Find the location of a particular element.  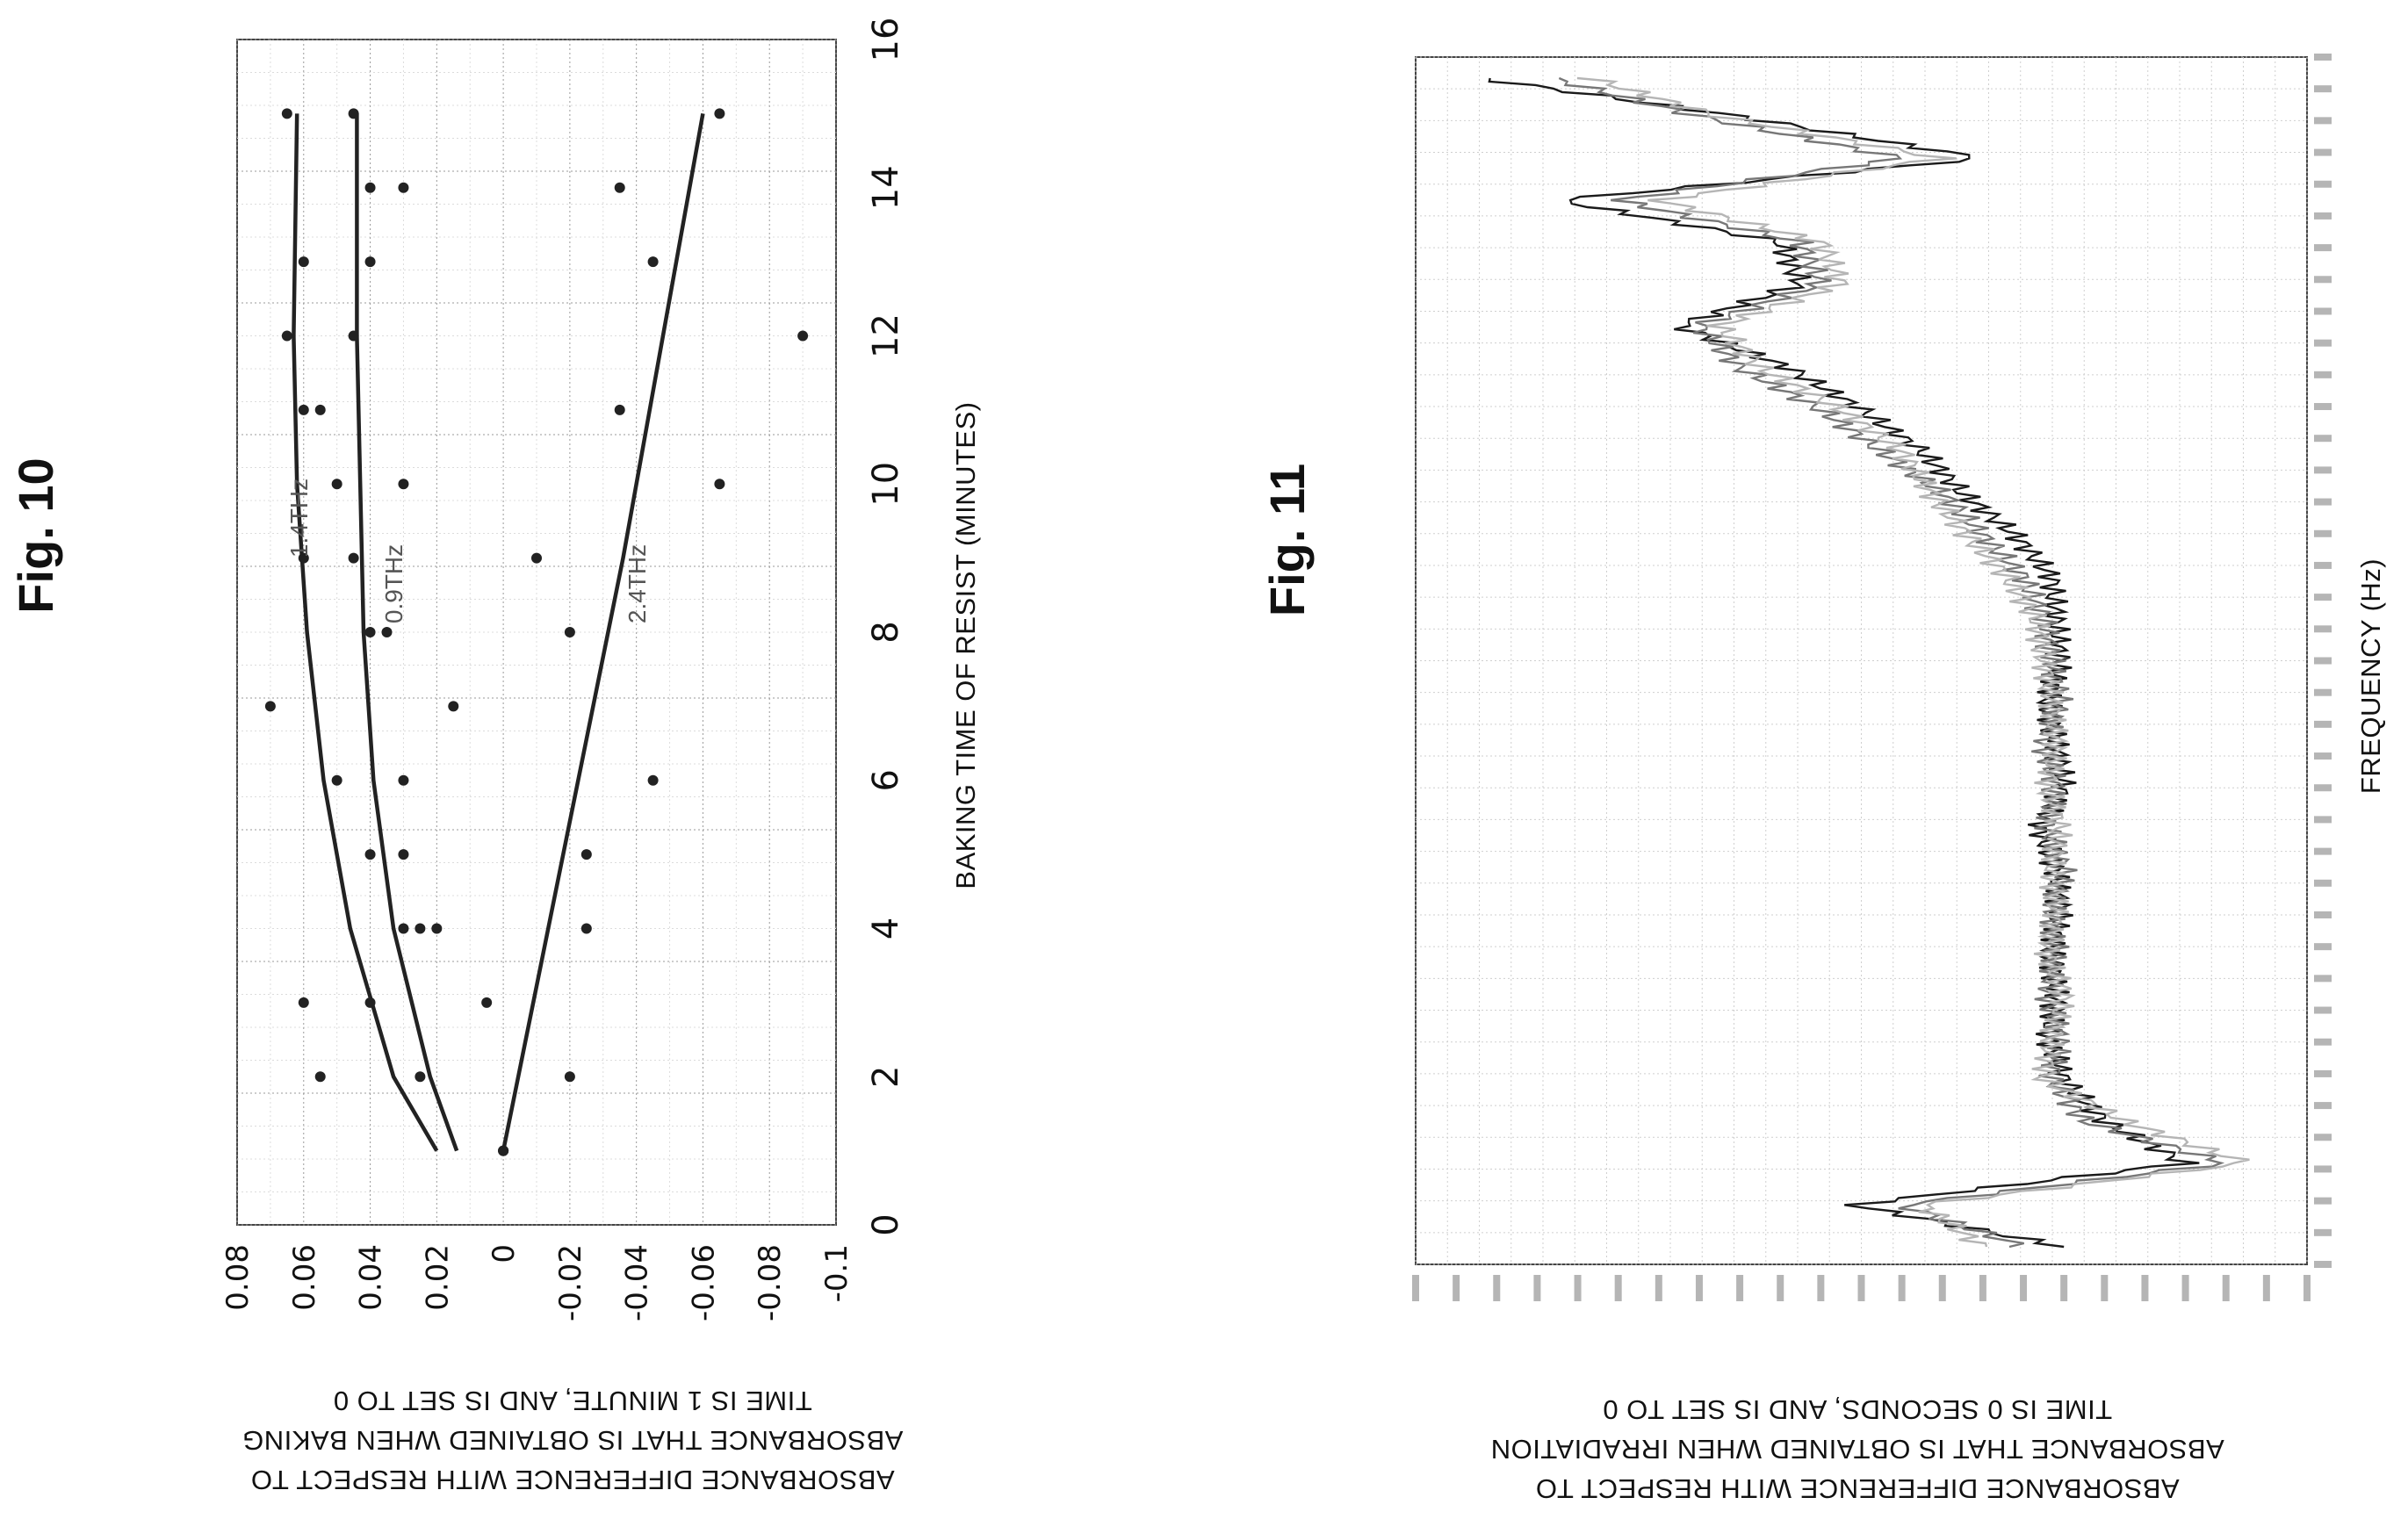

x-tick-label: 12 is located at coordinates (886, 335).